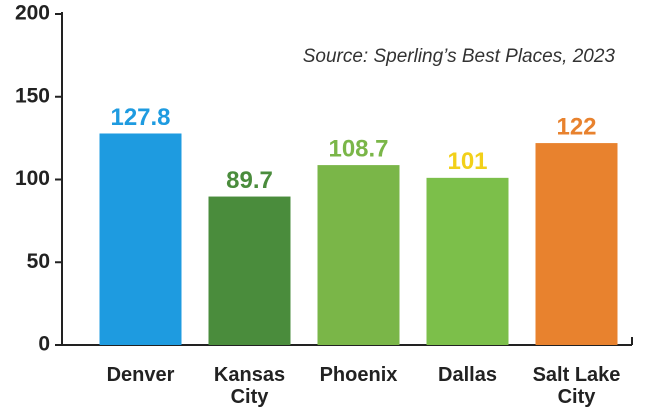 The height and width of the screenshot is (413, 645). I want to click on x-tick-label: Kansas City, so click(249, 386).